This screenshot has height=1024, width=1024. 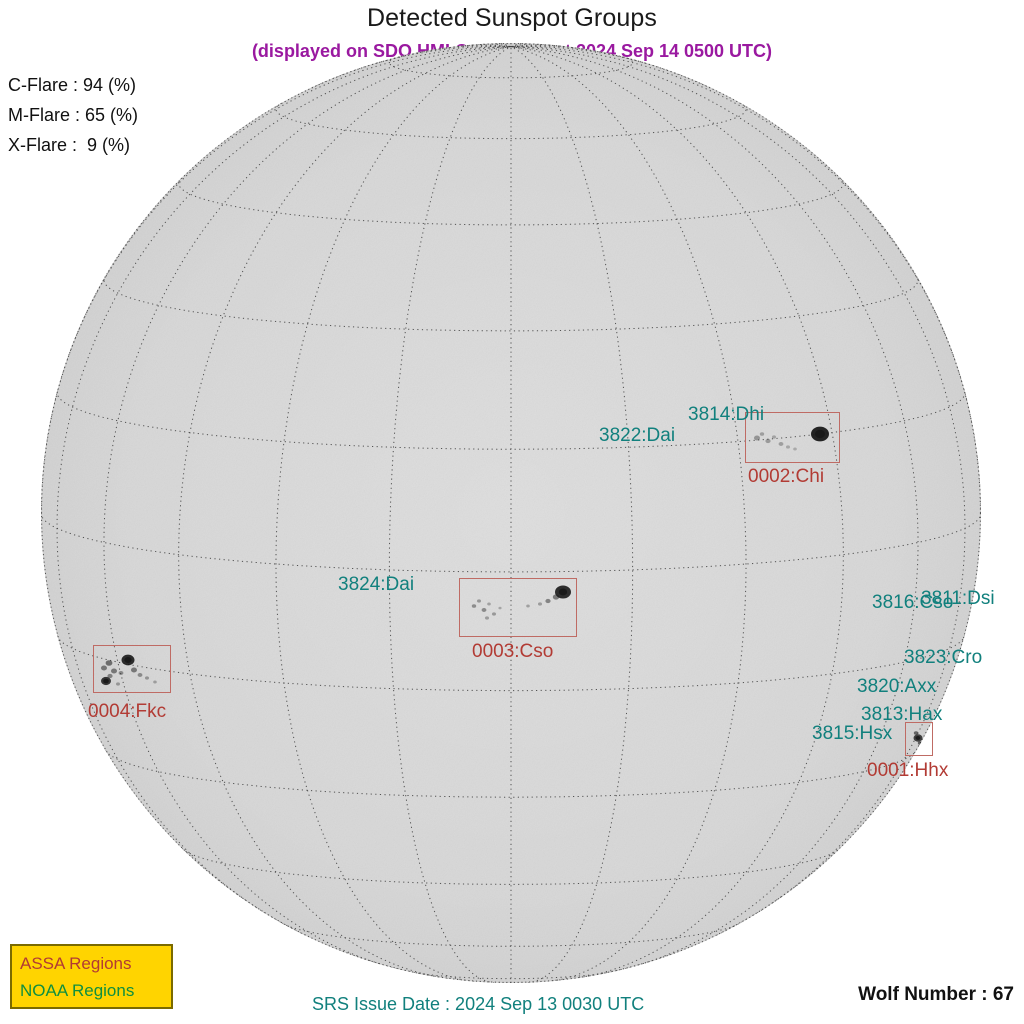 What do you see at coordinates (77, 990) in the screenshot?
I see `legend-noaa-label: NOAA Regions` at bounding box center [77, 990].